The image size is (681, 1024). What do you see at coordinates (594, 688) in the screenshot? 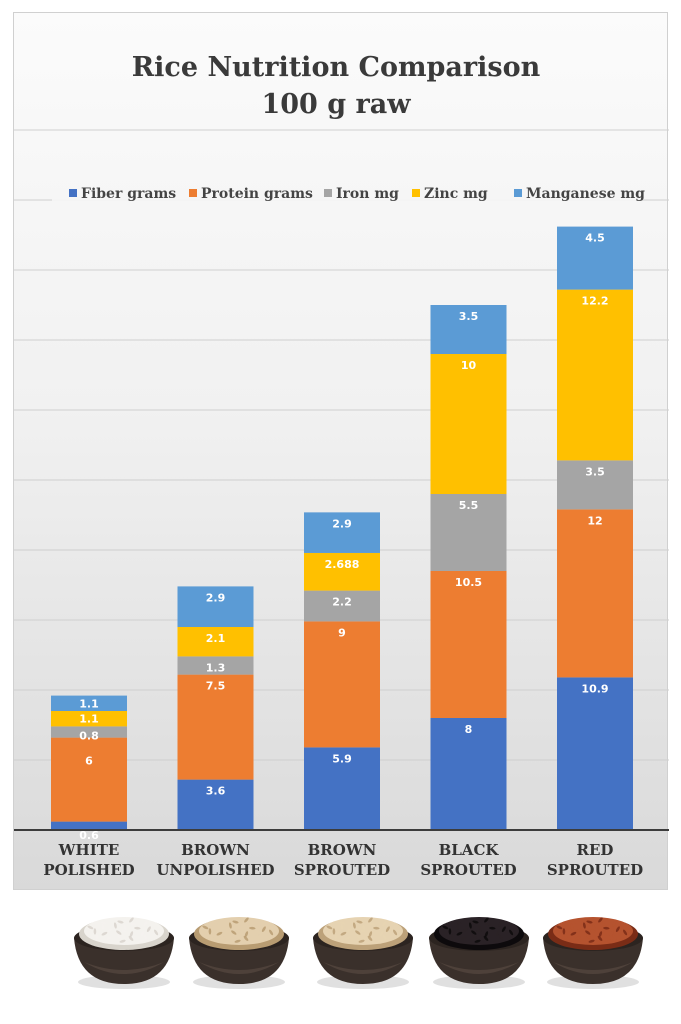
I see `data-label: 10.9` at bounding box center [594, 688].